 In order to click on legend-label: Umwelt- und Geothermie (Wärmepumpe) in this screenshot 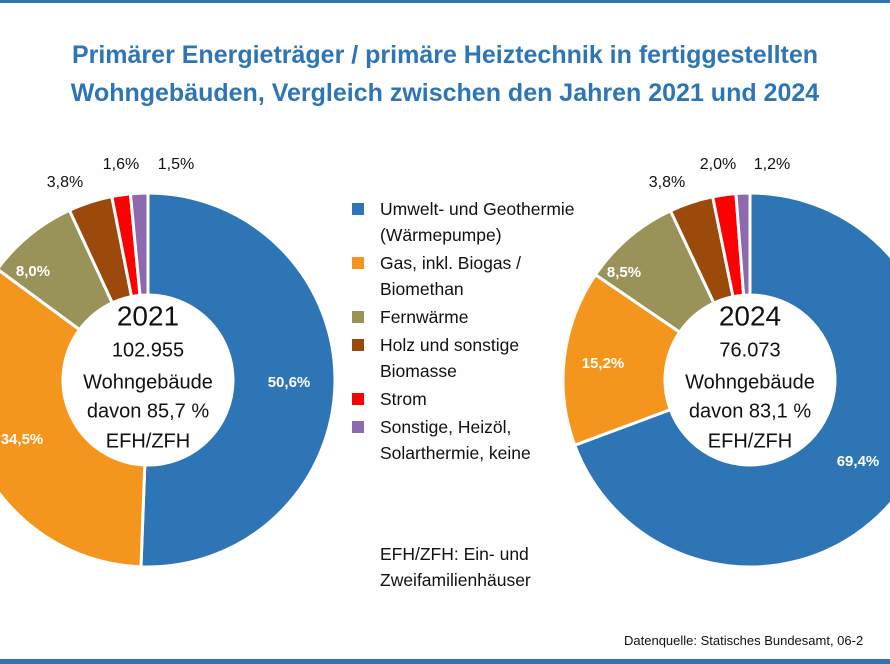, I will do `click(477, 222)`.